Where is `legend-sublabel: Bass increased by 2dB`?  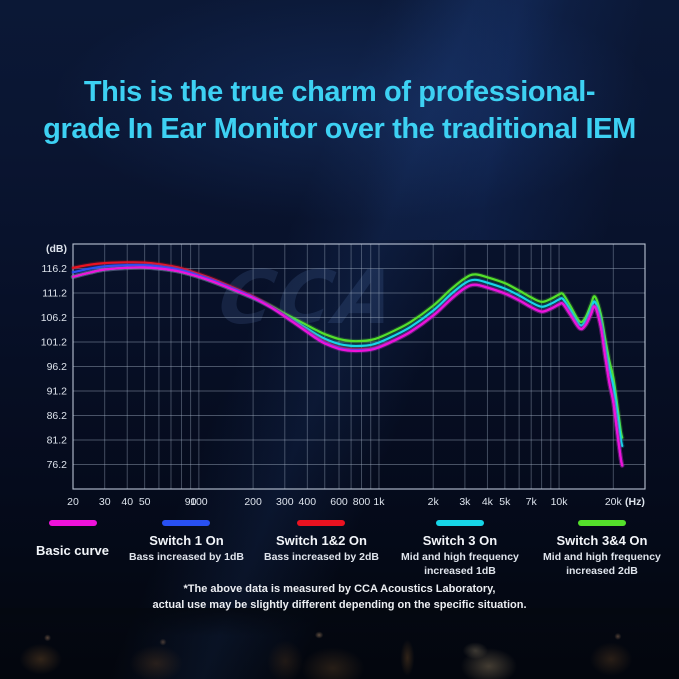
legend-sublabel: Bass increased by 2dB is located at coordinates (321, 557).